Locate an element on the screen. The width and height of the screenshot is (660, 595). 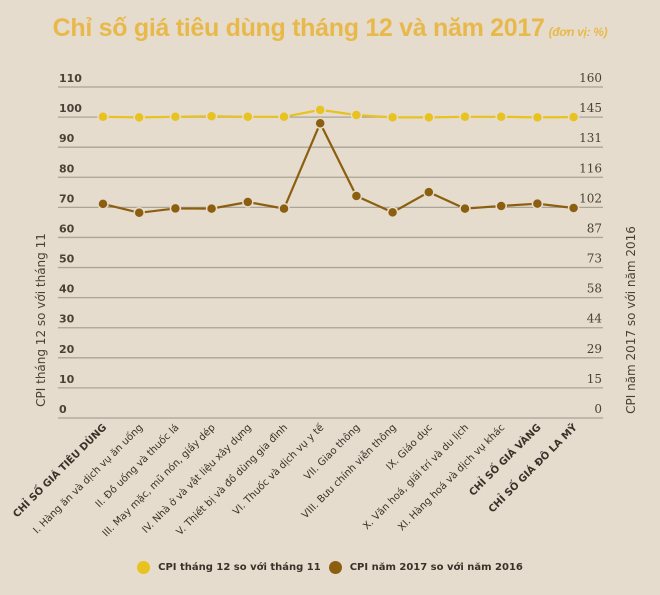
legend-dot-brown-icon is located at coordinates (335, 567).